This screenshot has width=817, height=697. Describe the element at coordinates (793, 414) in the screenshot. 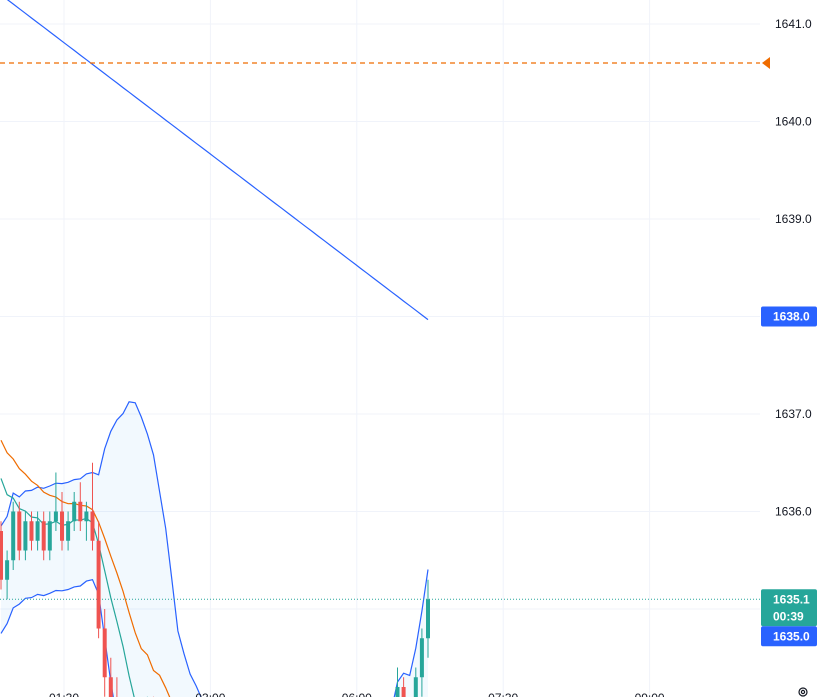

I see `y-tick-label: 1637.0` at that location.